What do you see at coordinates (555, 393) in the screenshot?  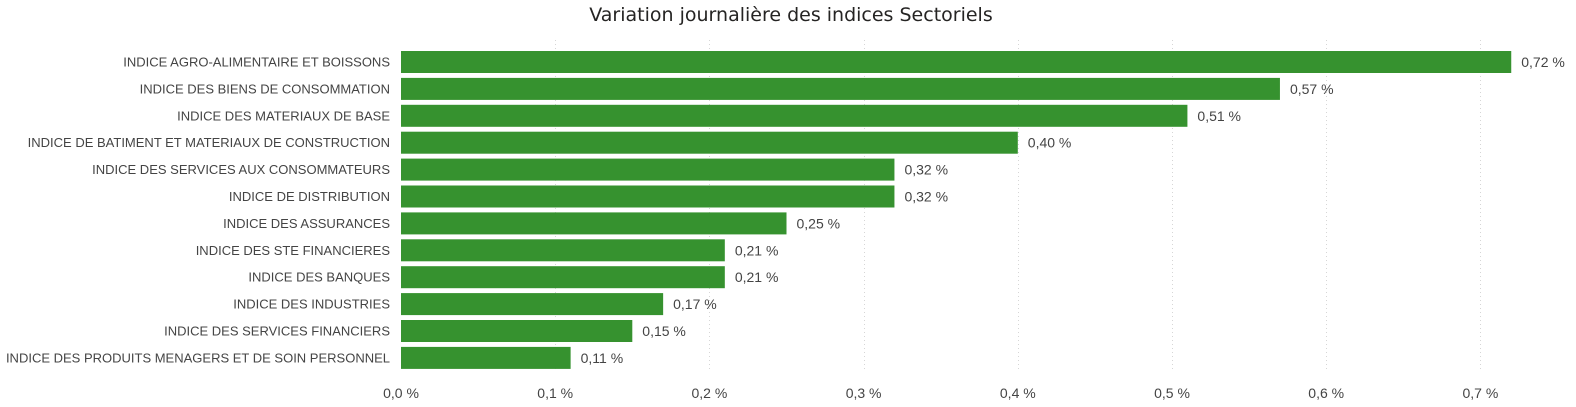 I see `x-tick-label: 0,1 %` at bounding box center [555, 393].